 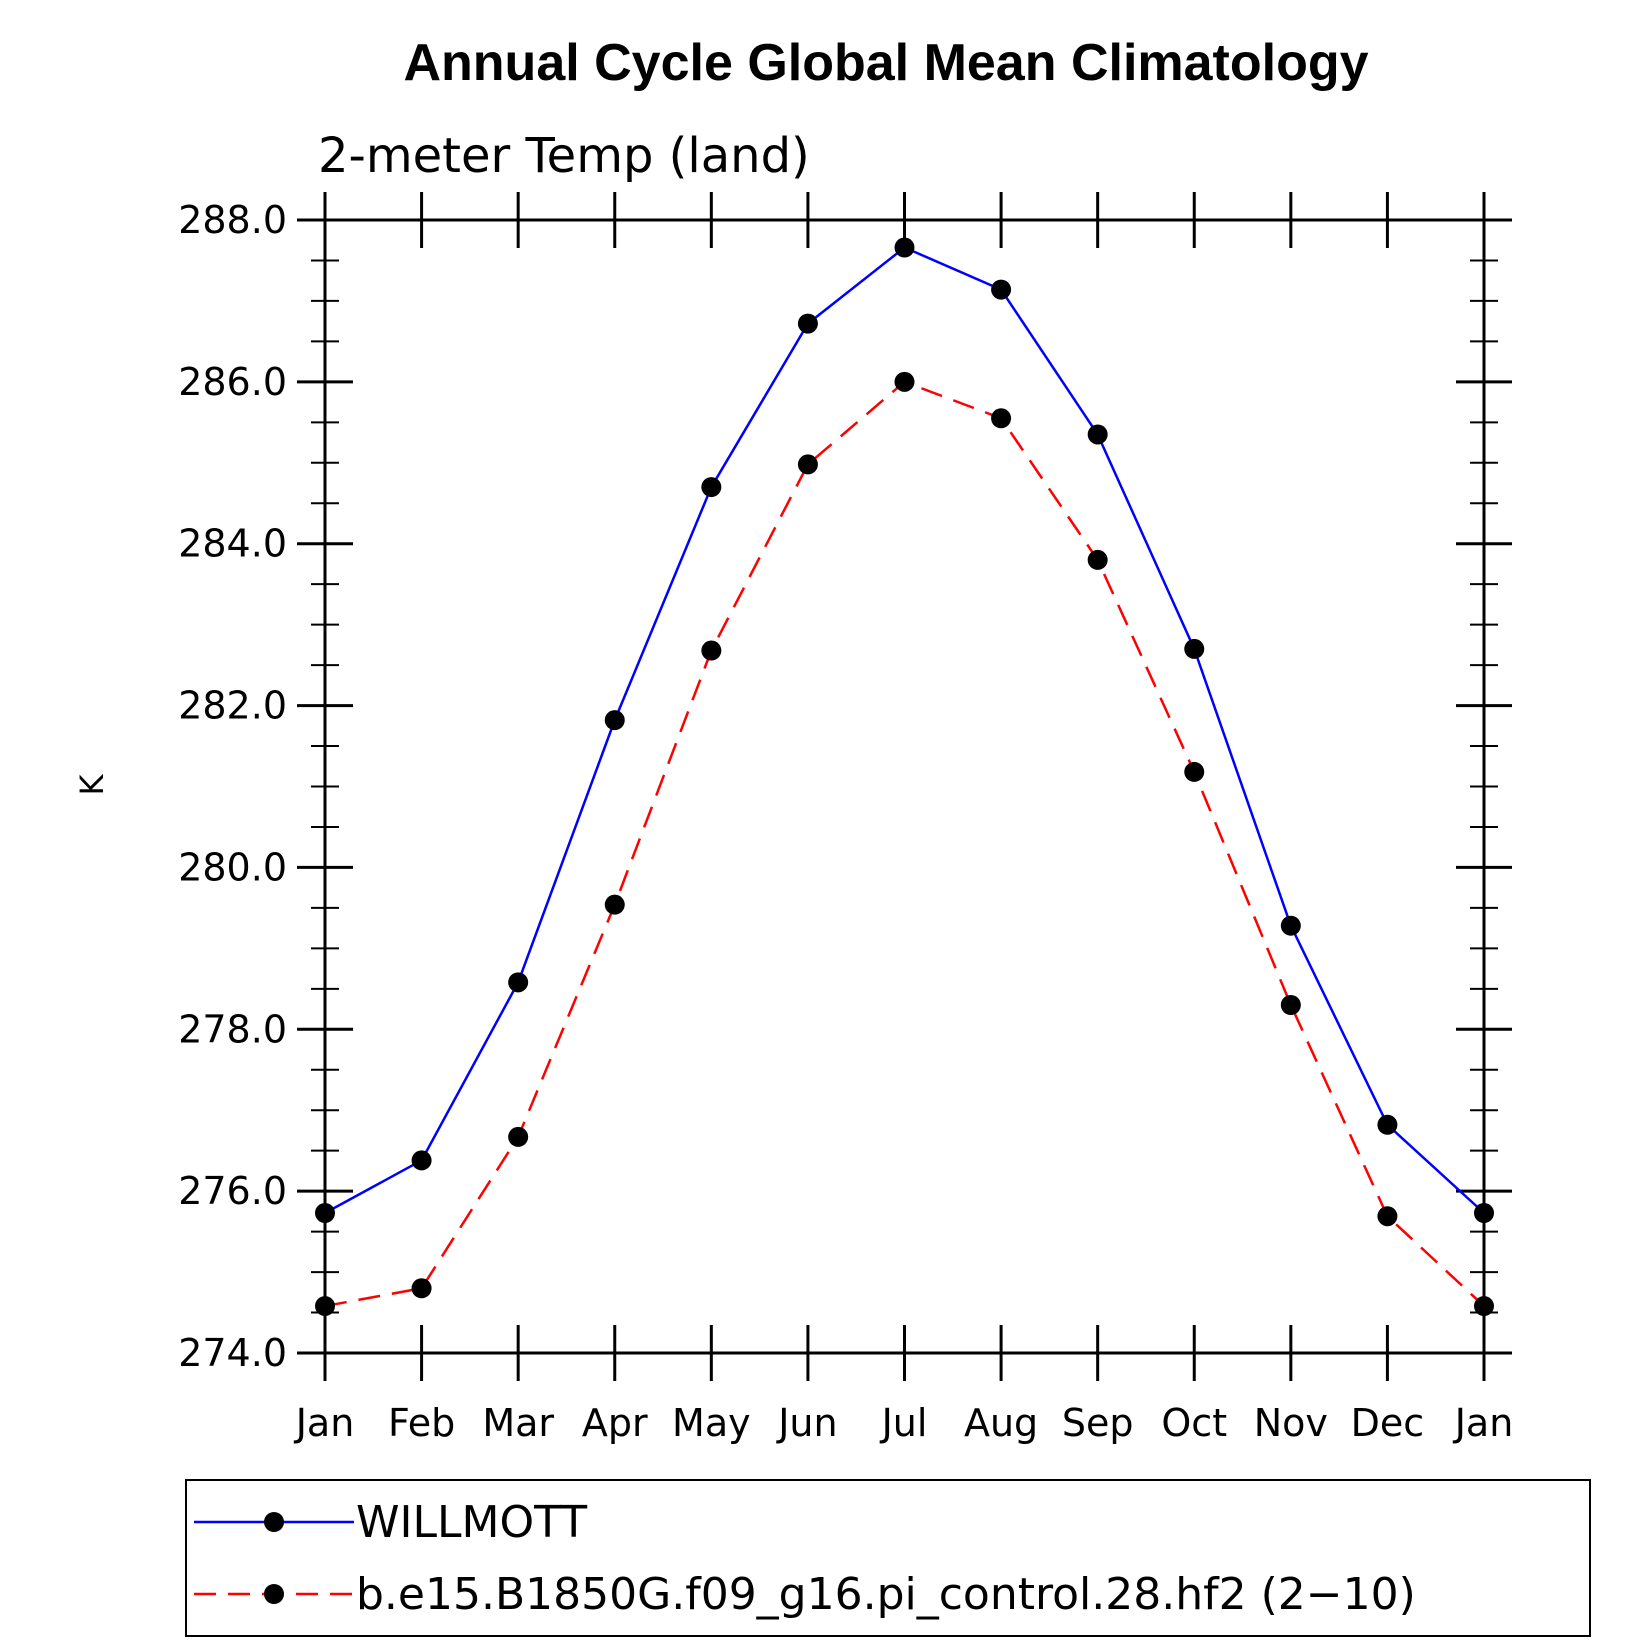 I want to click on y-tick-label: 288.0, so click(x=232, y=220).